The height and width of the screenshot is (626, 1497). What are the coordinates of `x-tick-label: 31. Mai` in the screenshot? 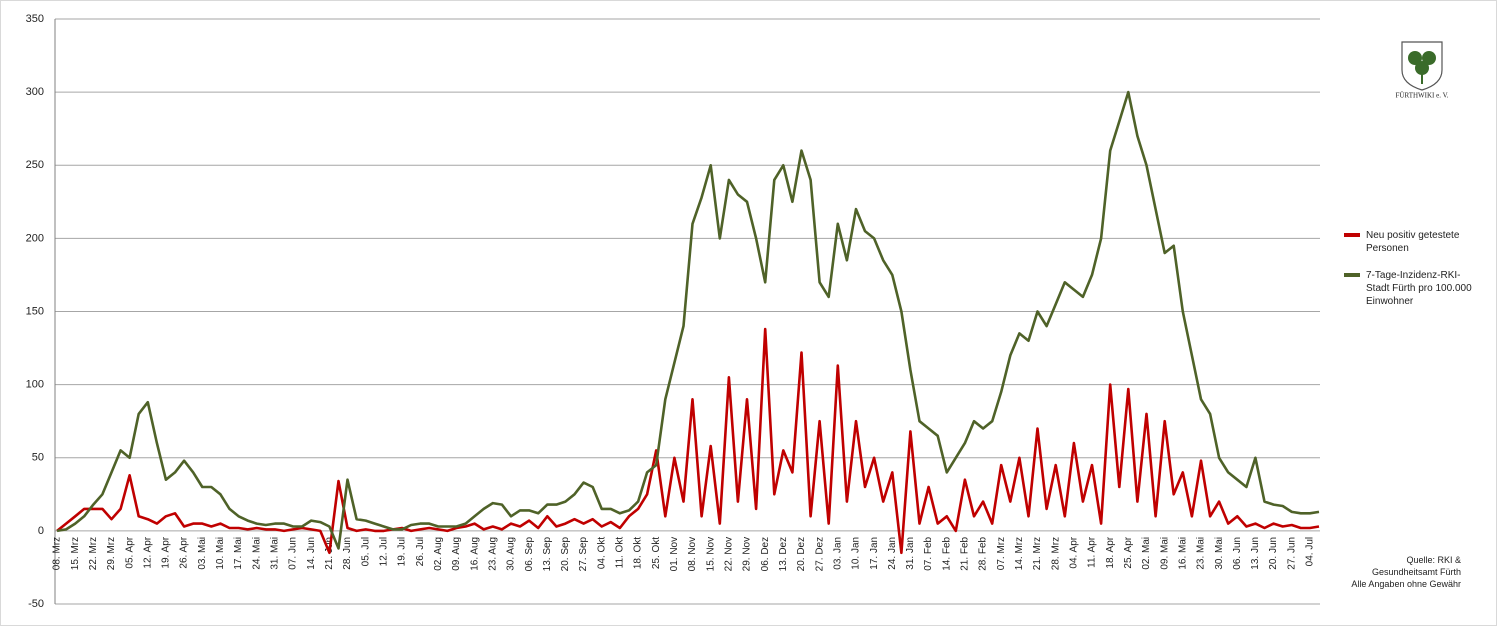 It's located at (275, 553).